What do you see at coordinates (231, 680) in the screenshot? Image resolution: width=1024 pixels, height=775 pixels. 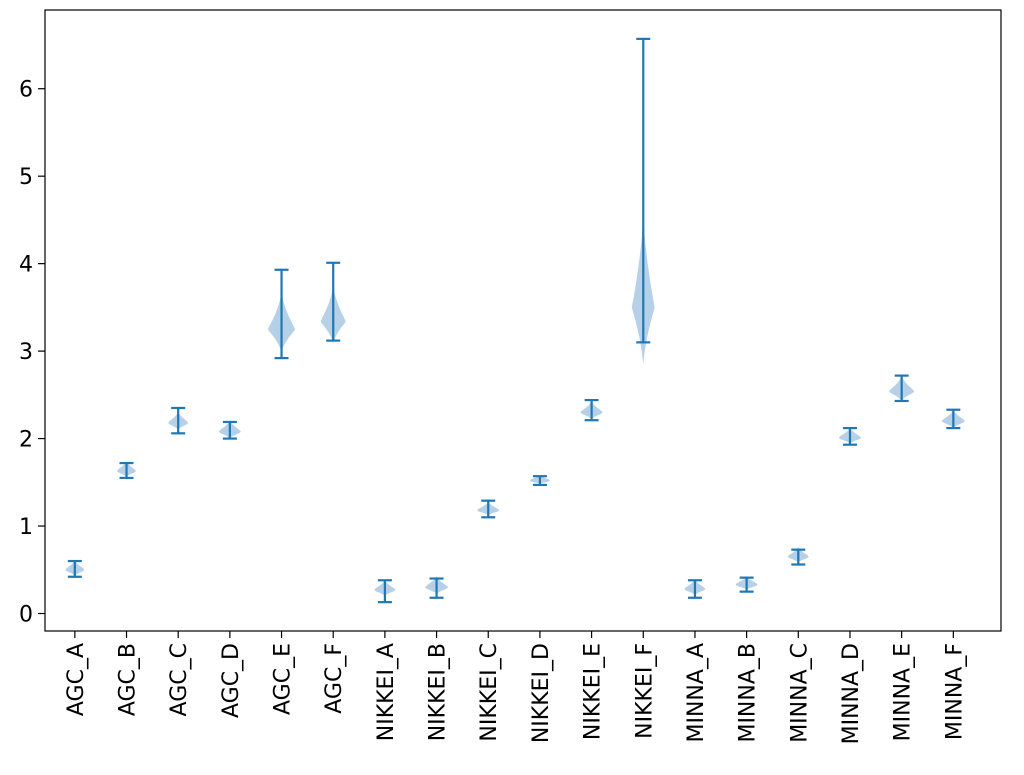 I see `x-tick-label: AGC_D` at bounding box center [231, 680].